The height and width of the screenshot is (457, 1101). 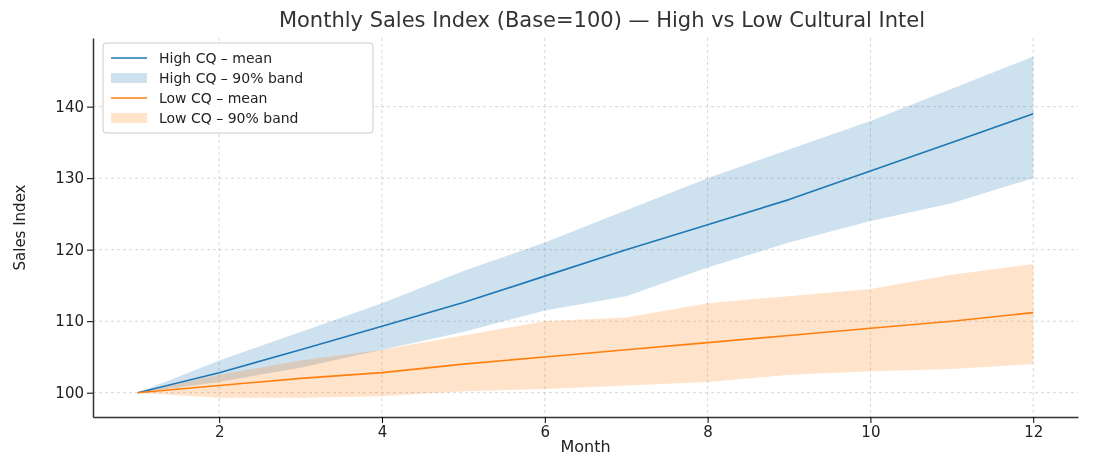 What do you see at coordinates (545, 431) in the screenshot?
I see `x-tick-label: 6` at bounding box center [545, 431].